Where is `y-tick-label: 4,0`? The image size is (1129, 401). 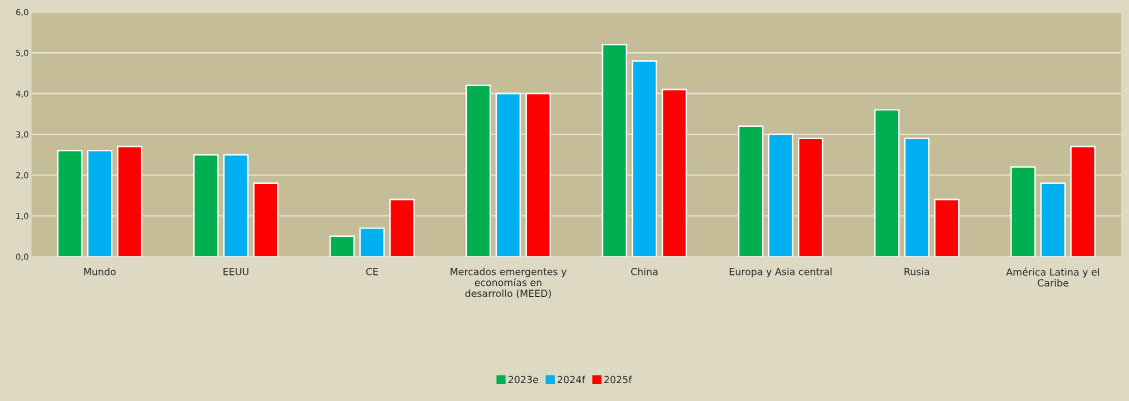 y-tick-label: 4,0 is located at coordinates (22, 94).